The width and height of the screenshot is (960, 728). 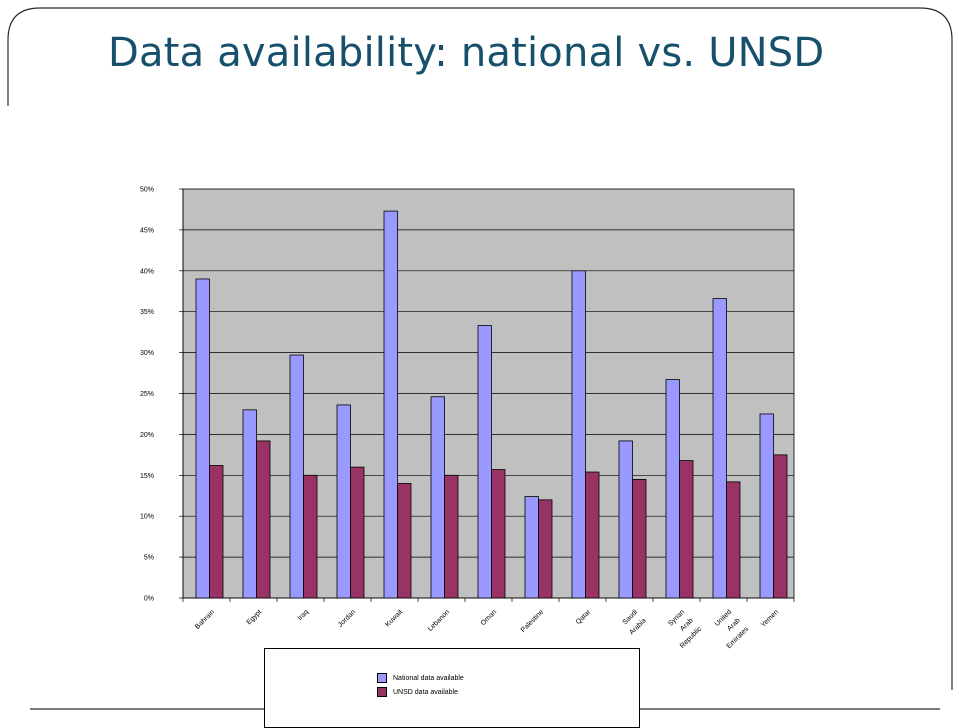 What do you see at coordinates (147, 353) in the screenshot?
I see `y-tick-label: 30%` at bounding box center [147, 353].